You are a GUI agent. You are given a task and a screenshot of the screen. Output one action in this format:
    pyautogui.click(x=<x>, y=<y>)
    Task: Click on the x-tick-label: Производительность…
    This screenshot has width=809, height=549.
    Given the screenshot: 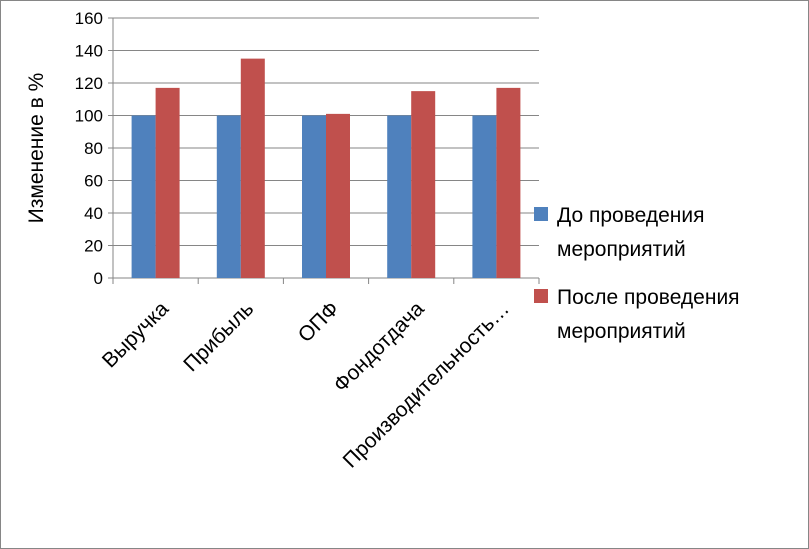 What is the action you would take?
    pyautogui.click(x=426, y=384)
    